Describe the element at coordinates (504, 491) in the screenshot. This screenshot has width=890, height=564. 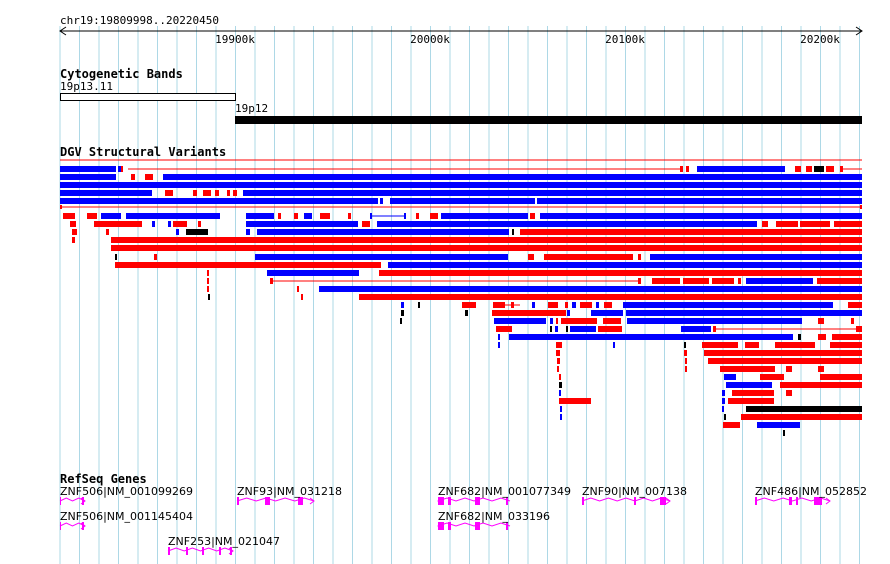
I see `gene-label: ZNF682|NM_001077349` at that location.